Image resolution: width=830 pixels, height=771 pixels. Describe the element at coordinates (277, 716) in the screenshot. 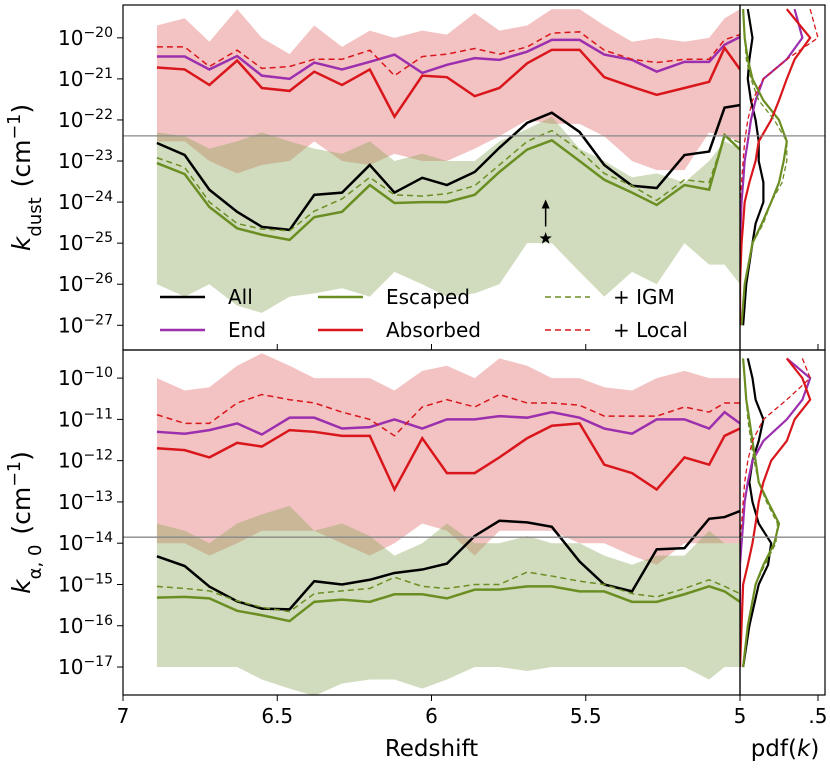

I see `x-tick-label: 6.5` at that location.